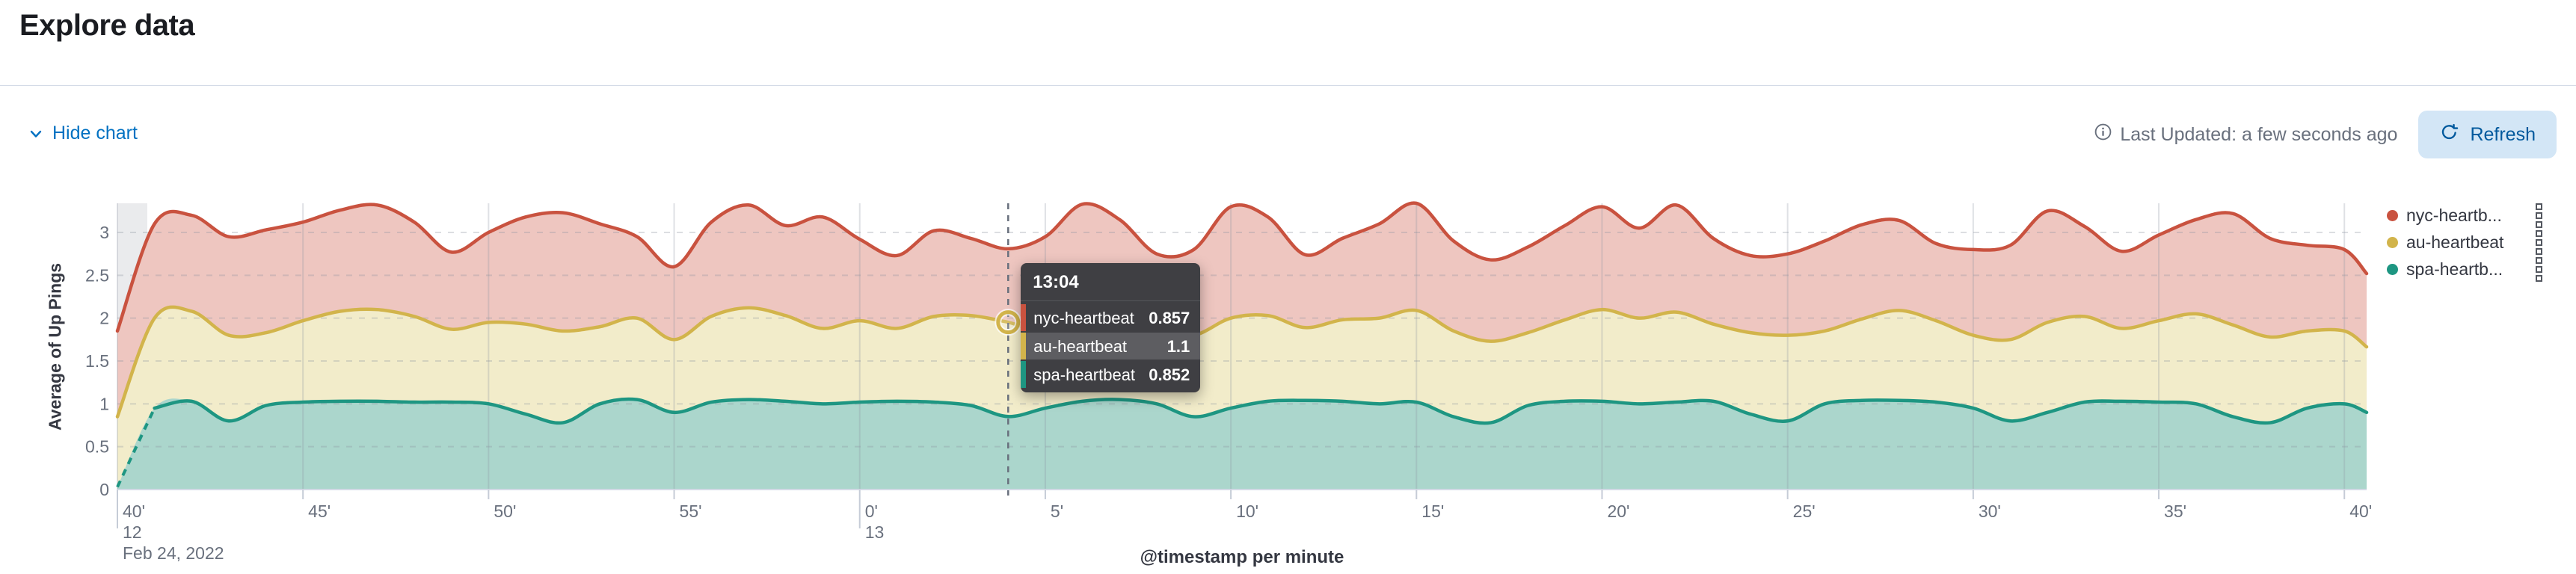 The width and height of the screenshot is (2576, 574). Describe the element at coordinates (36, 134) in the screenshot. I see `chevron-down-icon` at that location.